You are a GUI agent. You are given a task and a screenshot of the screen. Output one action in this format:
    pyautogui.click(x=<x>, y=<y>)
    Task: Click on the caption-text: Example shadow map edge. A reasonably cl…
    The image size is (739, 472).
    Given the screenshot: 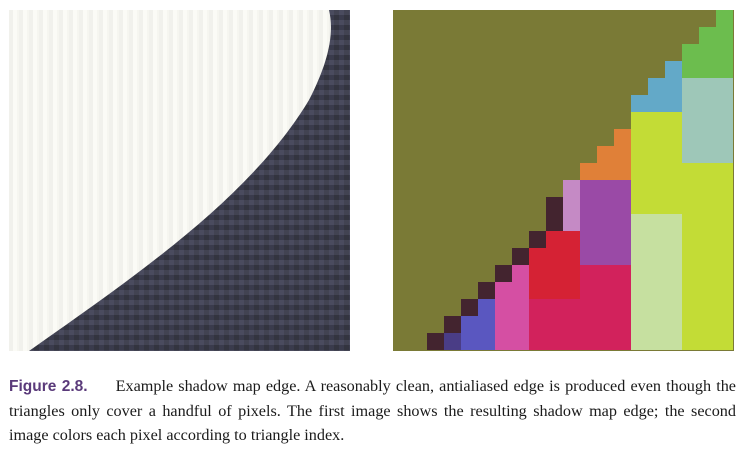 What is the action you would take?
    pyautogui.click(x=372, y=410)
    